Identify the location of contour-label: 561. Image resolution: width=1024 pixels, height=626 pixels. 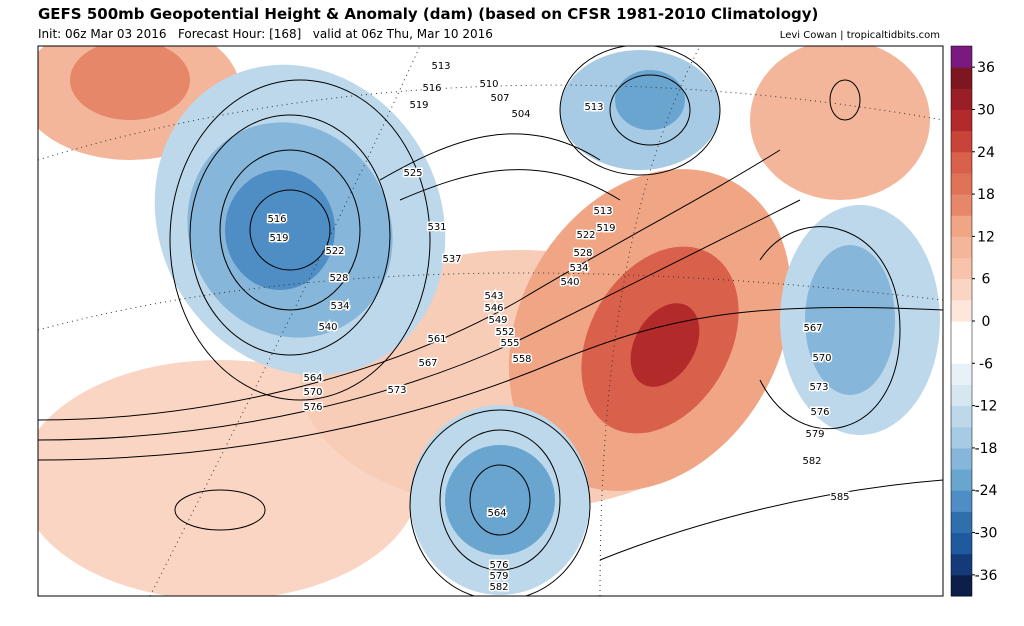
(436, 339).